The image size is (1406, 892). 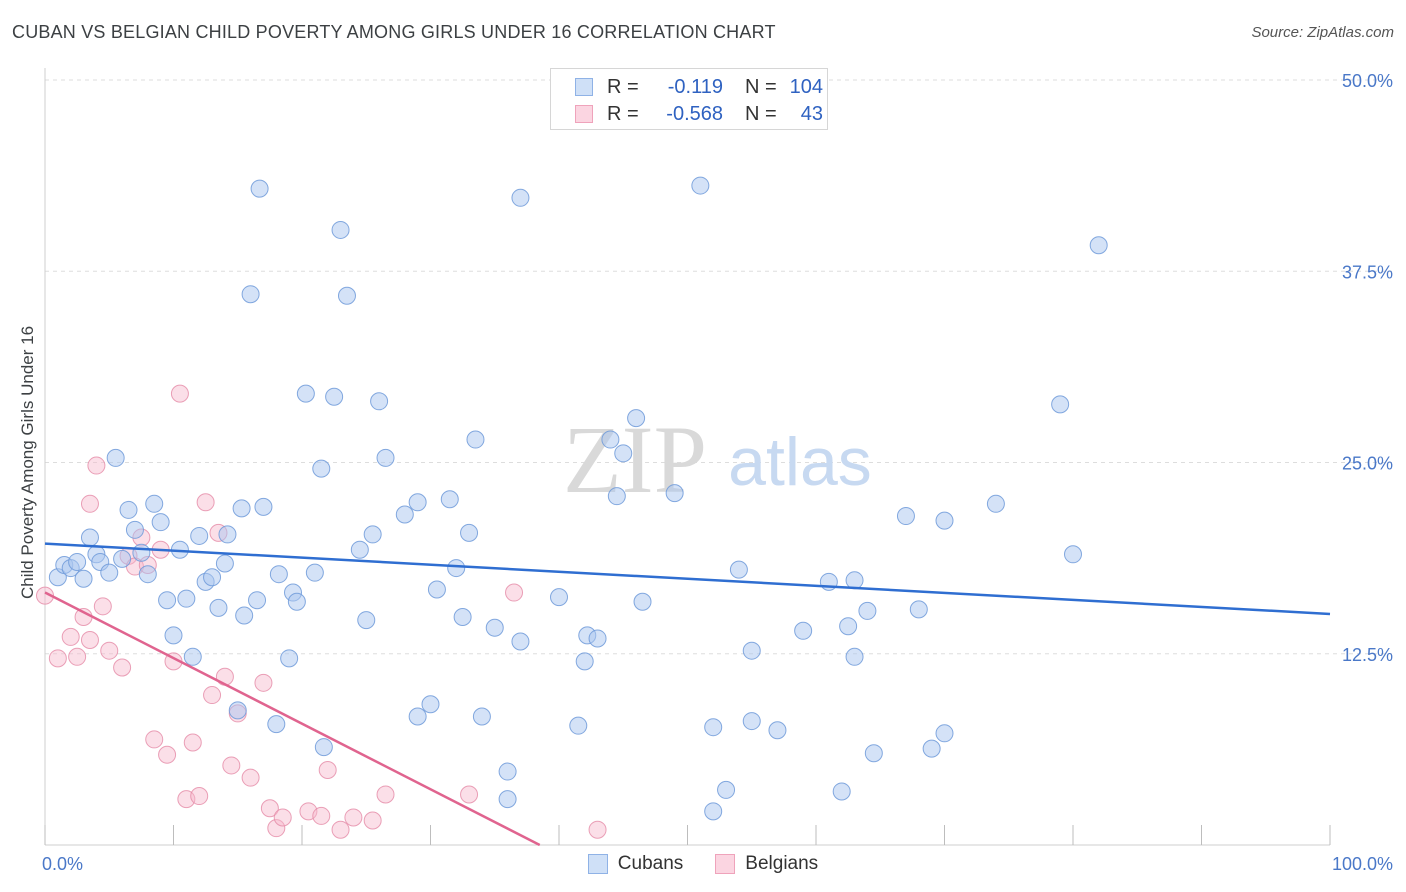 I want to click on series-legend-cubans: Cubans, so click(x=635, y=864).